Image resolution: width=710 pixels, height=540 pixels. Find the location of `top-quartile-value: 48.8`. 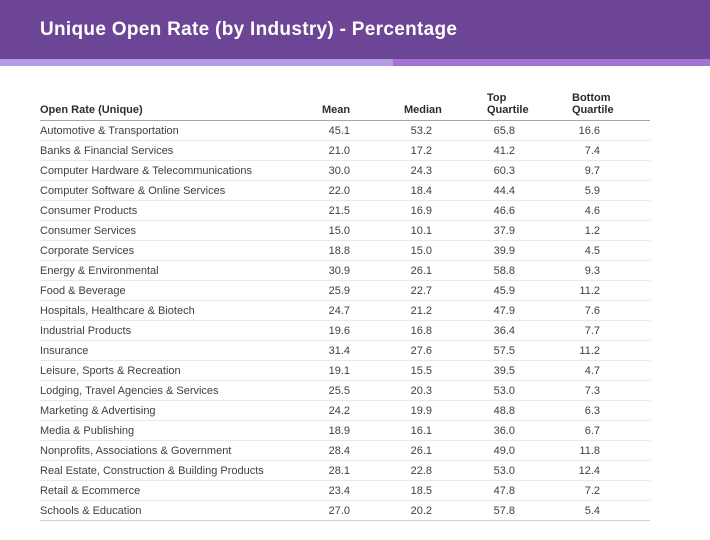

top-quartile-value: 48.8 is located at coordinates (504, 410).